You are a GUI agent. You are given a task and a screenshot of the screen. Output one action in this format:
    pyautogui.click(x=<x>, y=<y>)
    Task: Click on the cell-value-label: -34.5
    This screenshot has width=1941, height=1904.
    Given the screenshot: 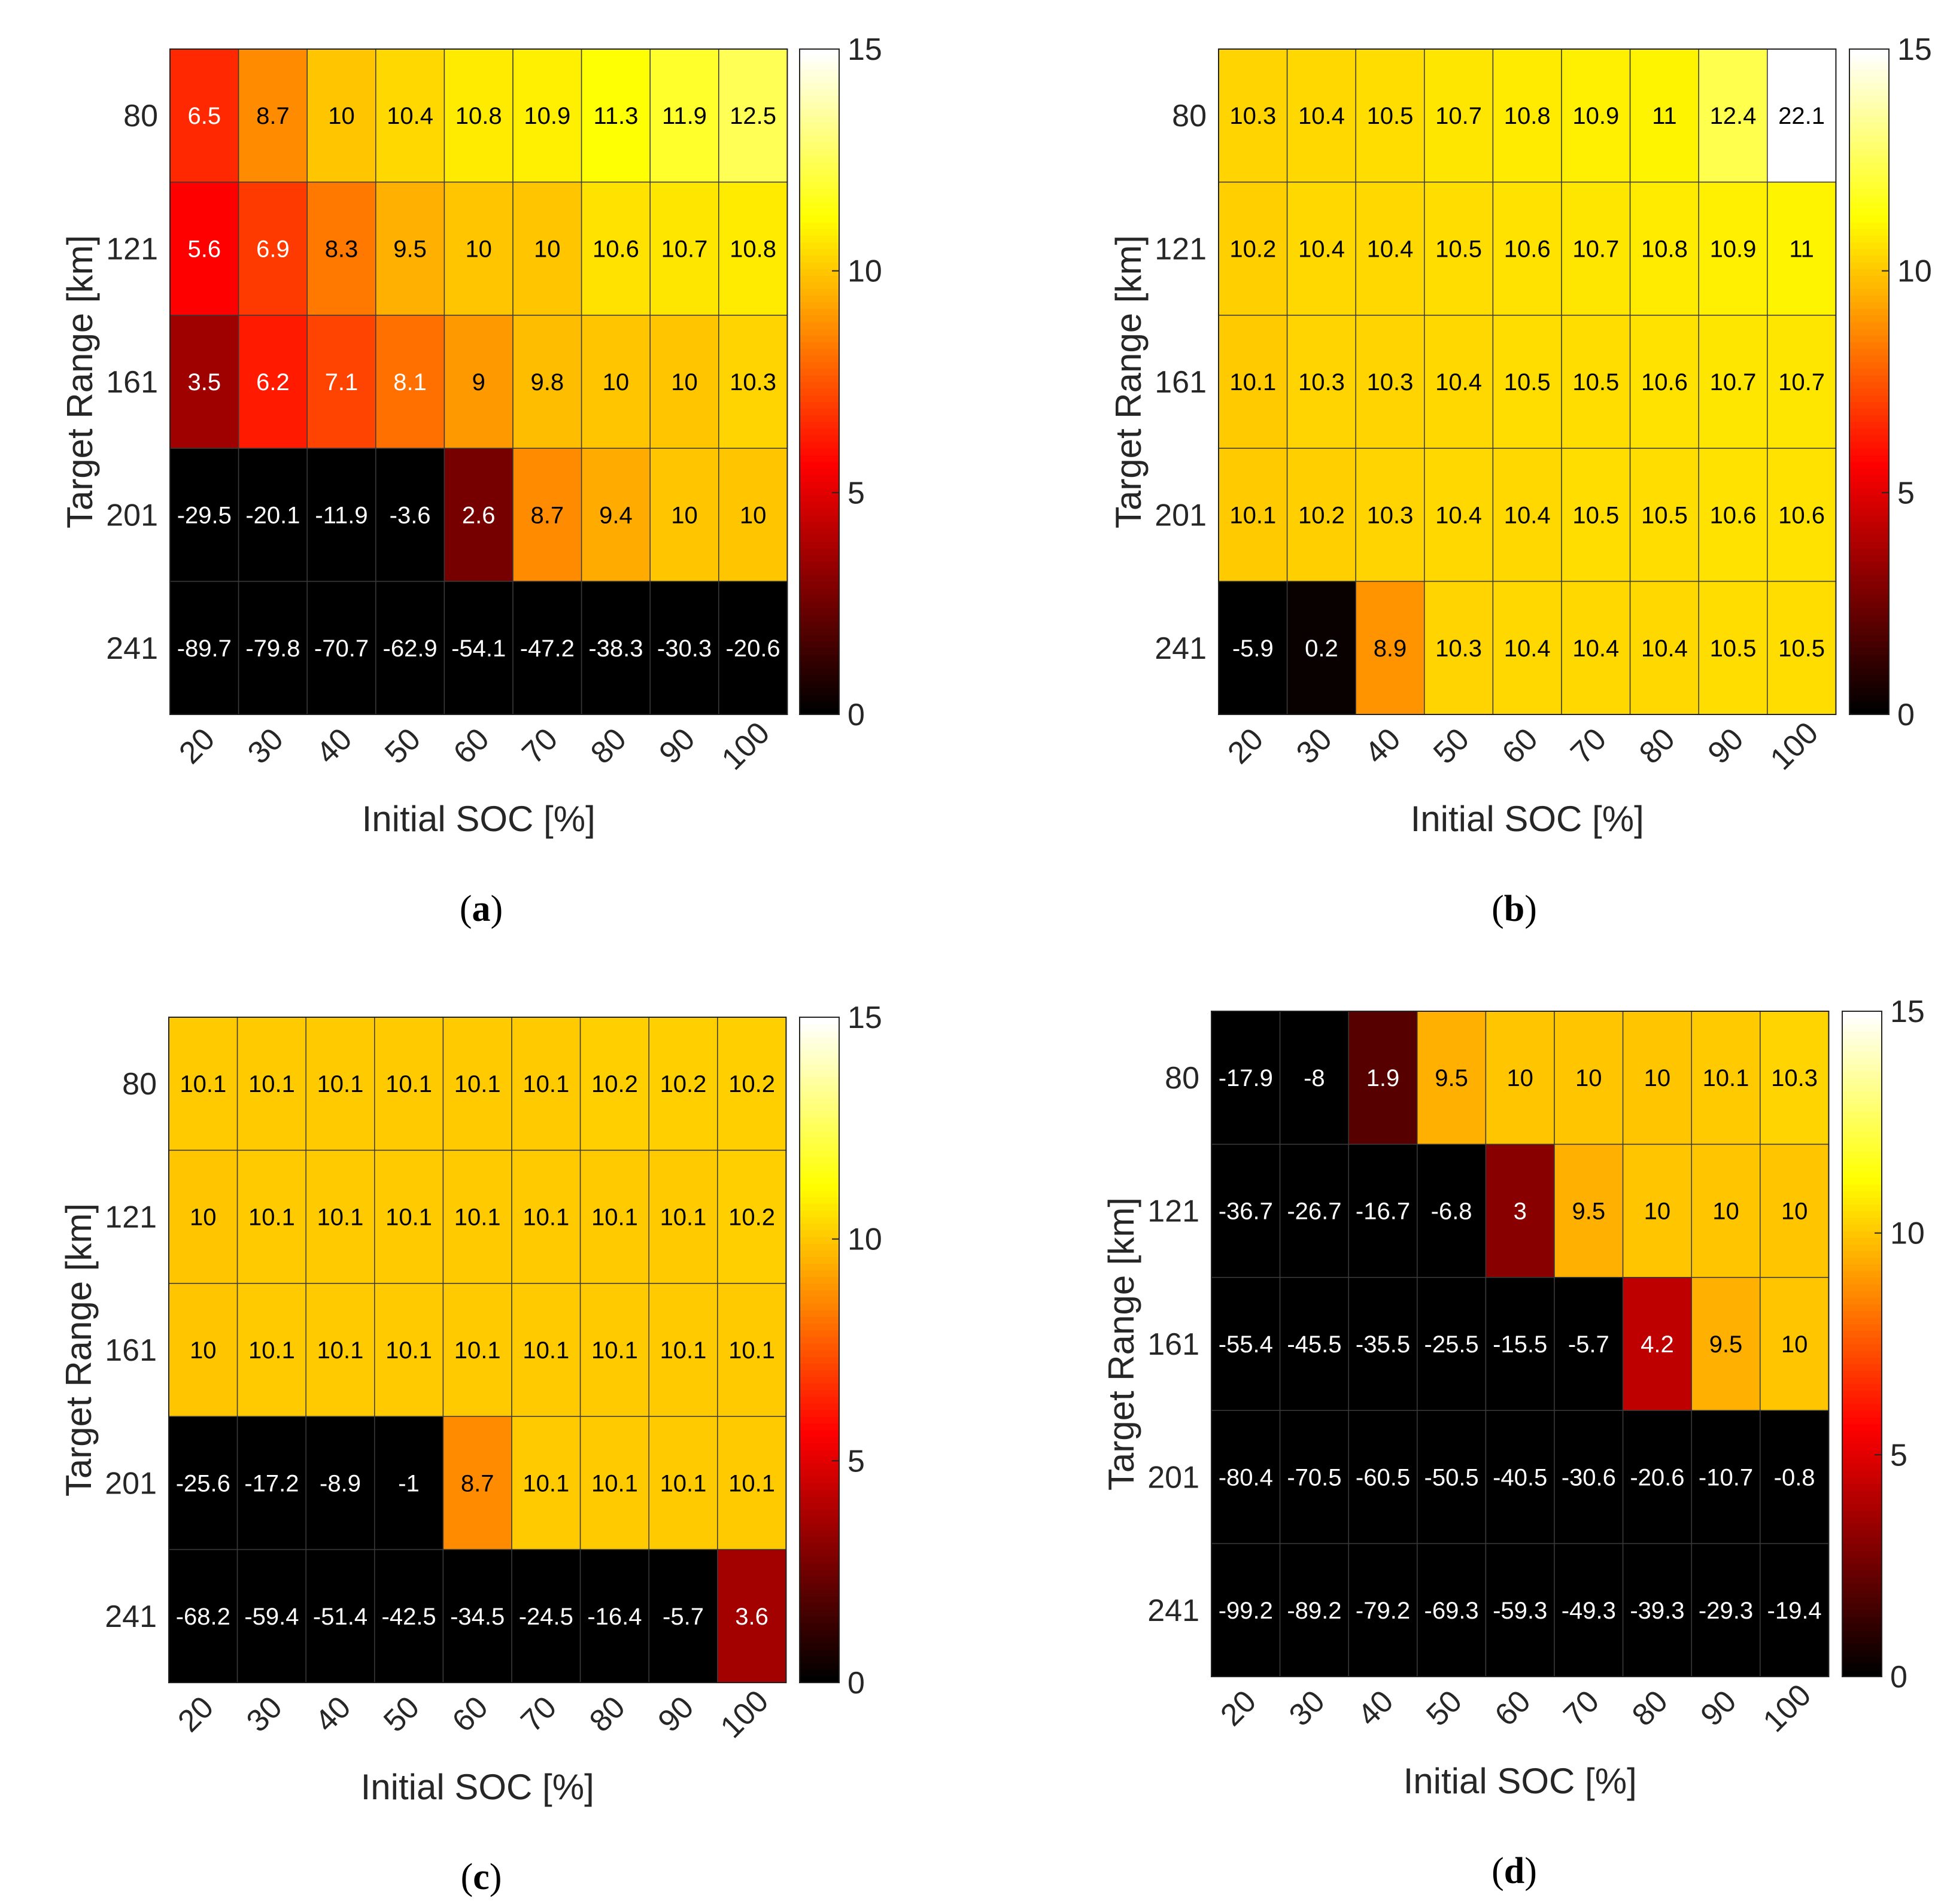 What is the action you would take?
    pyautogui.click(x=478, y=1617)
    